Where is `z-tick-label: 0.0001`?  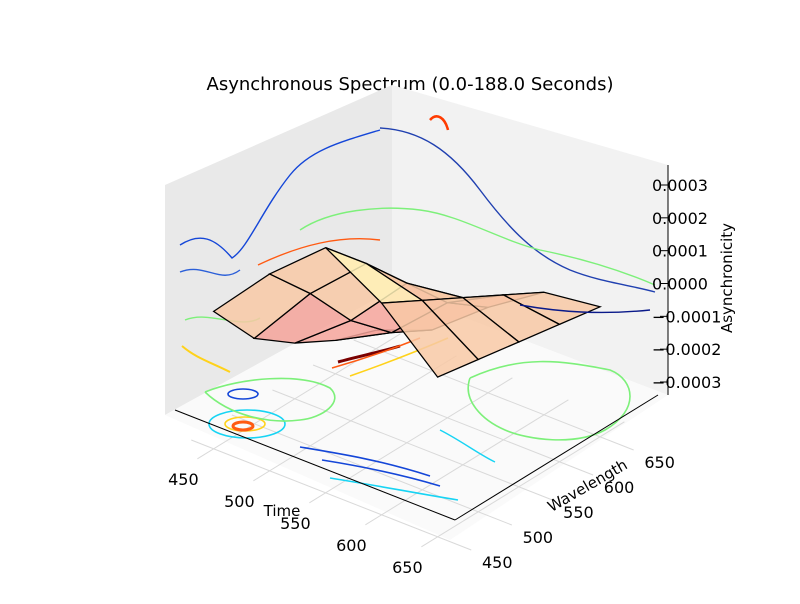
z-tick-label: 0.0001 is located at coordinates (680, 251).